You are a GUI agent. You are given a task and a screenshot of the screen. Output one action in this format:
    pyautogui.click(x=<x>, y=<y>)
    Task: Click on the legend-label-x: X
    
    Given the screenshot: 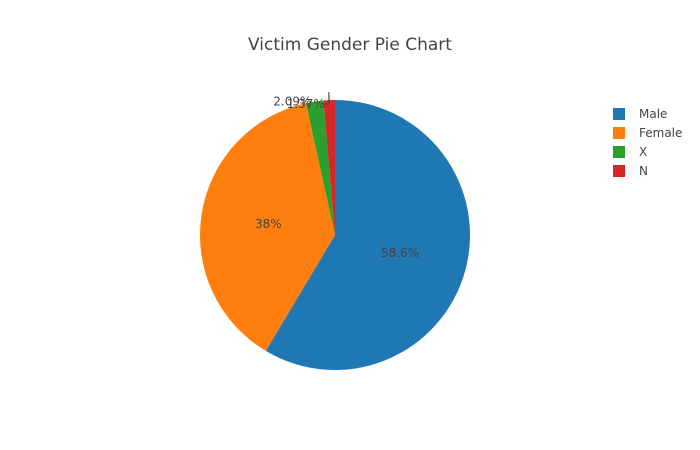 What is the action you would take?
    pyautogui.click(x=643, y=152)
    